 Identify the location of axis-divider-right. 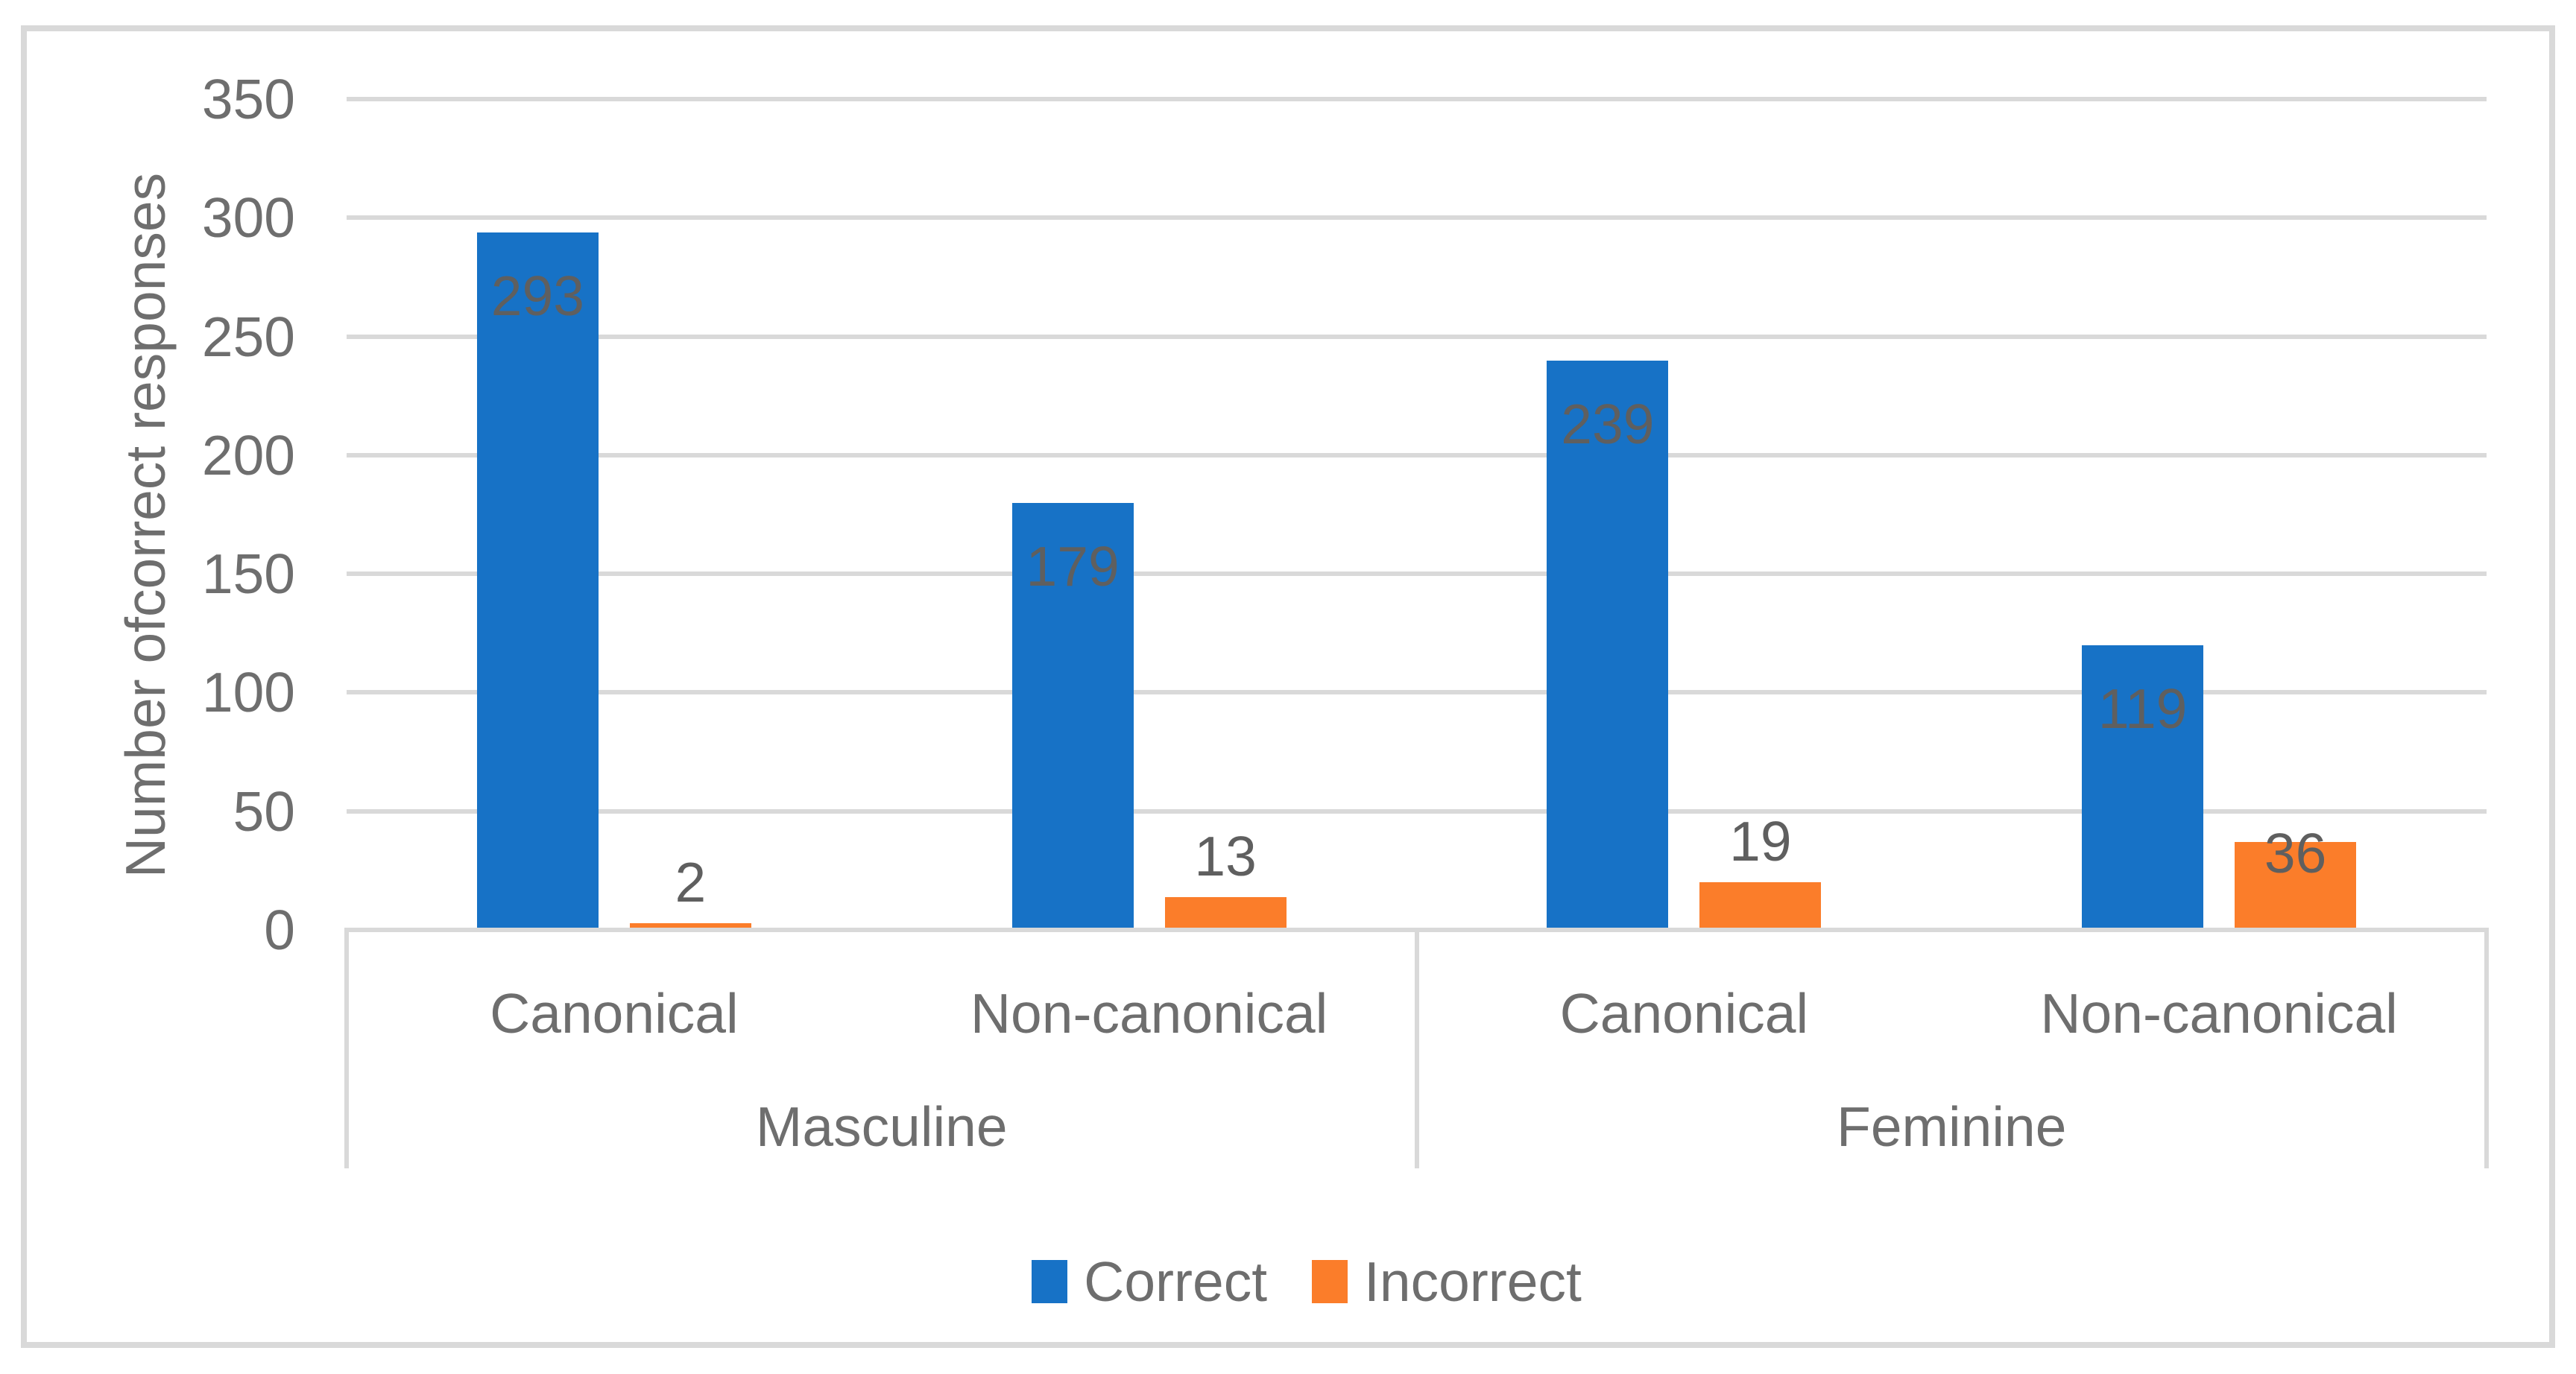
(2486, 1048).